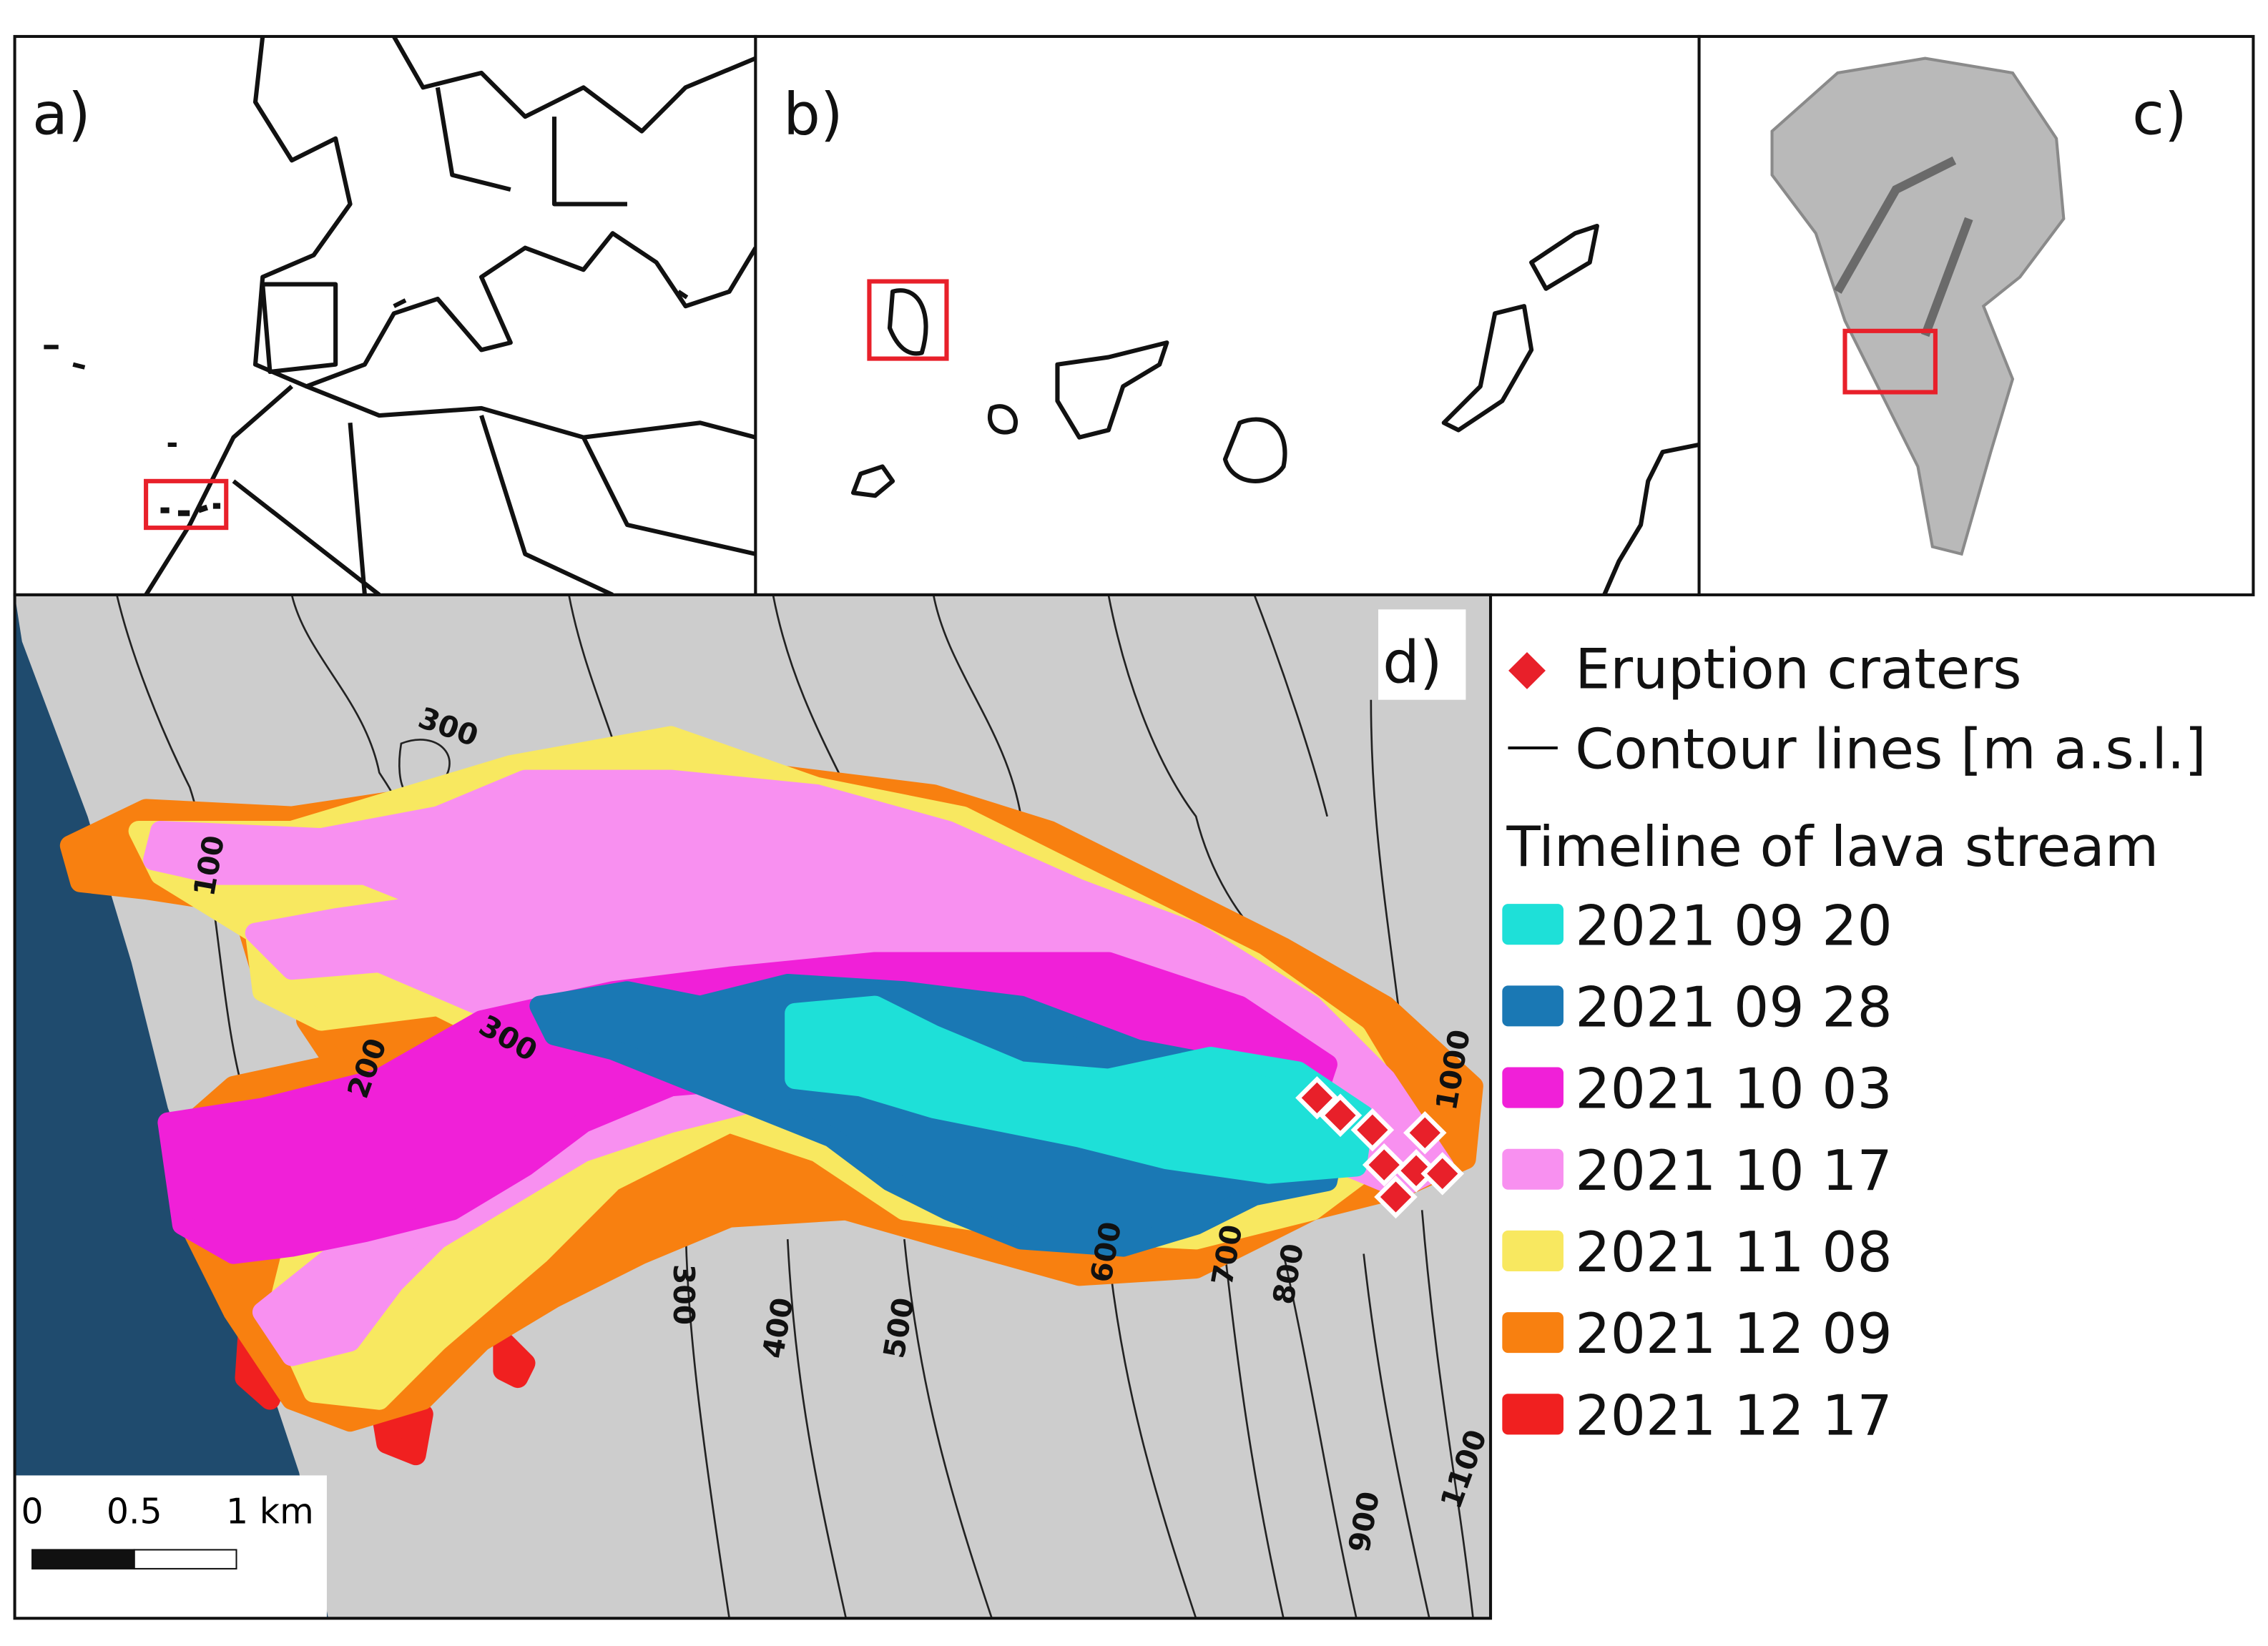 The image size is (2268, 1646). I want to click on eruption-craters, so click(1380, 1147).